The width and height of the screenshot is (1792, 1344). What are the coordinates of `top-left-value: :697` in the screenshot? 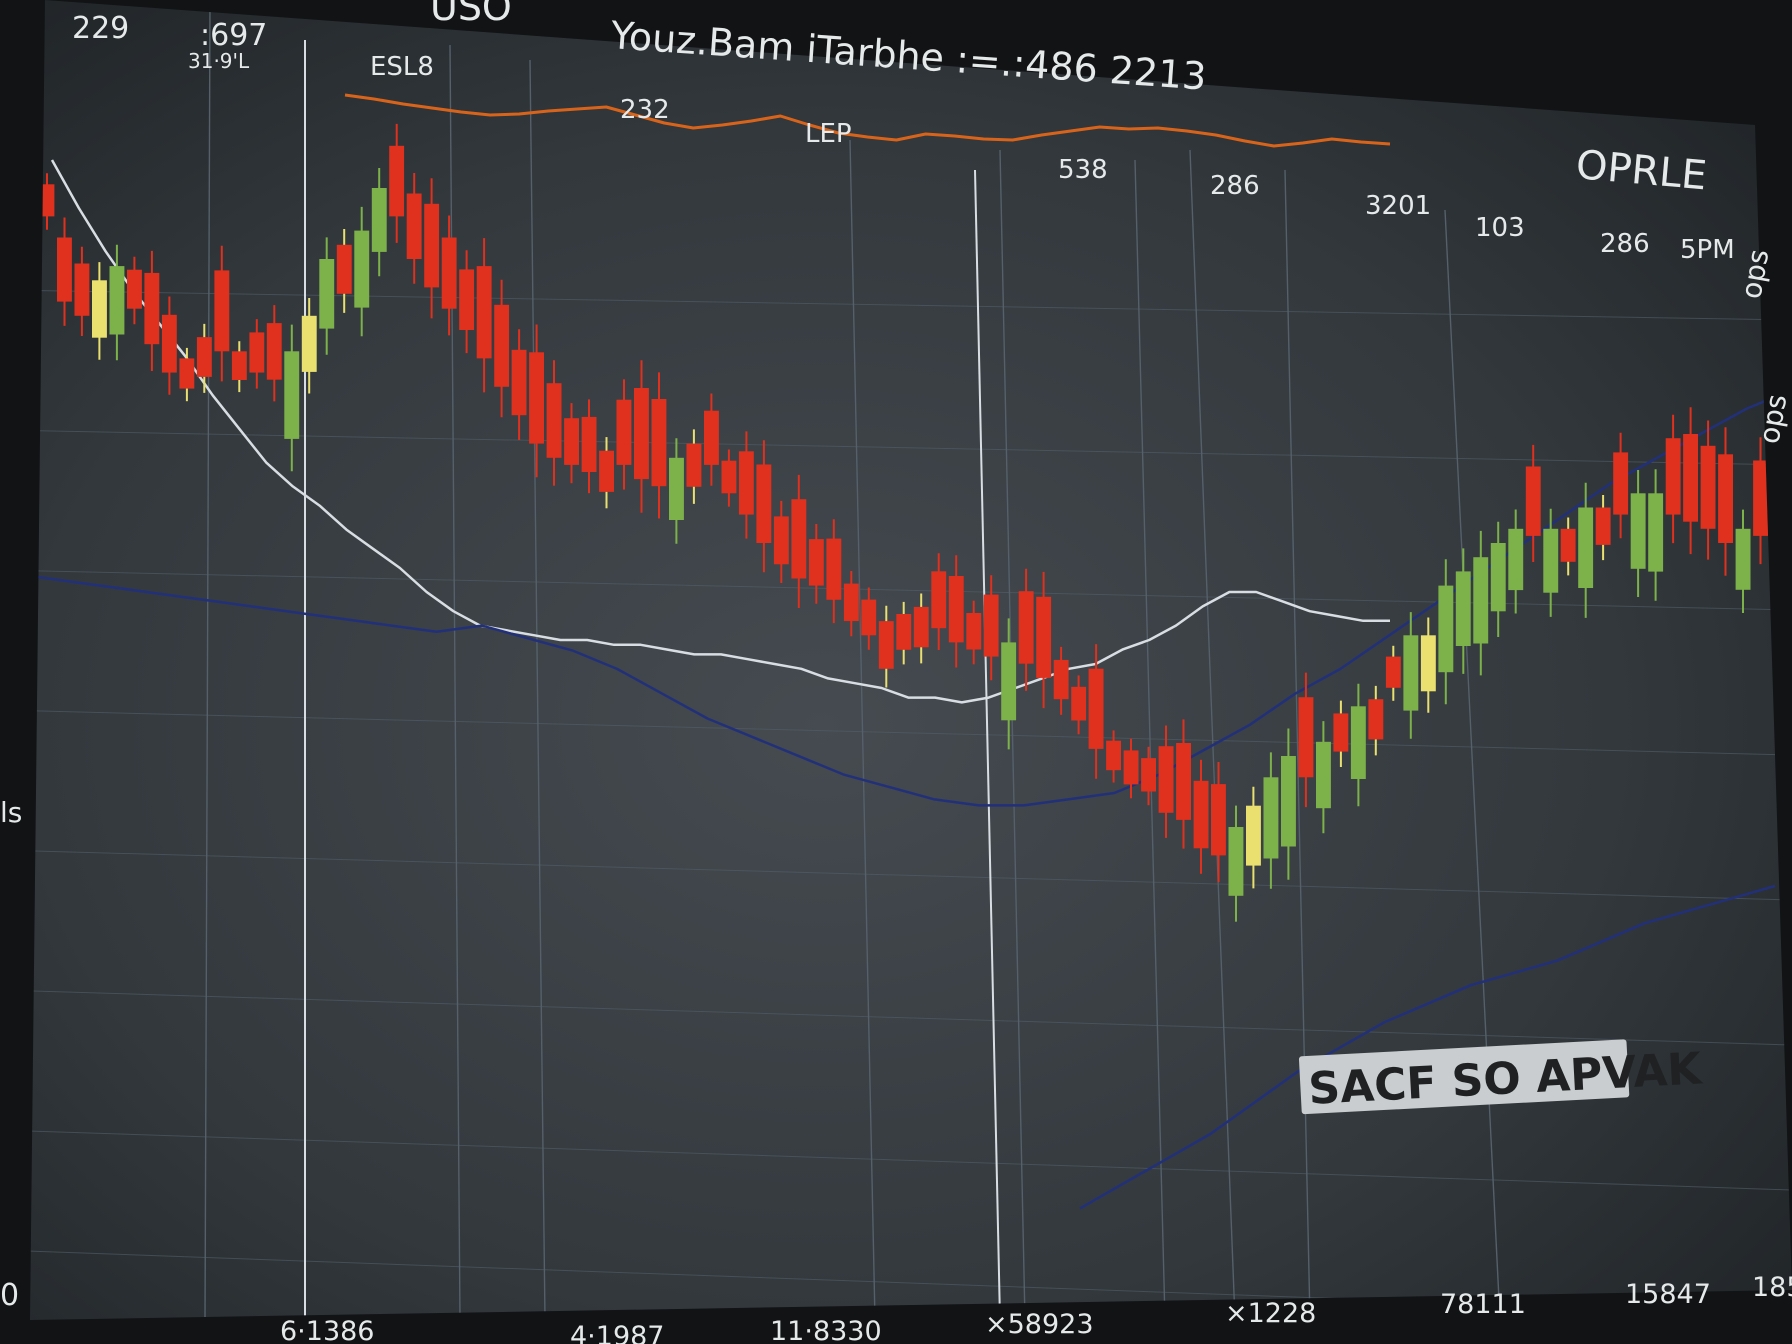 It's located at (233, 35).